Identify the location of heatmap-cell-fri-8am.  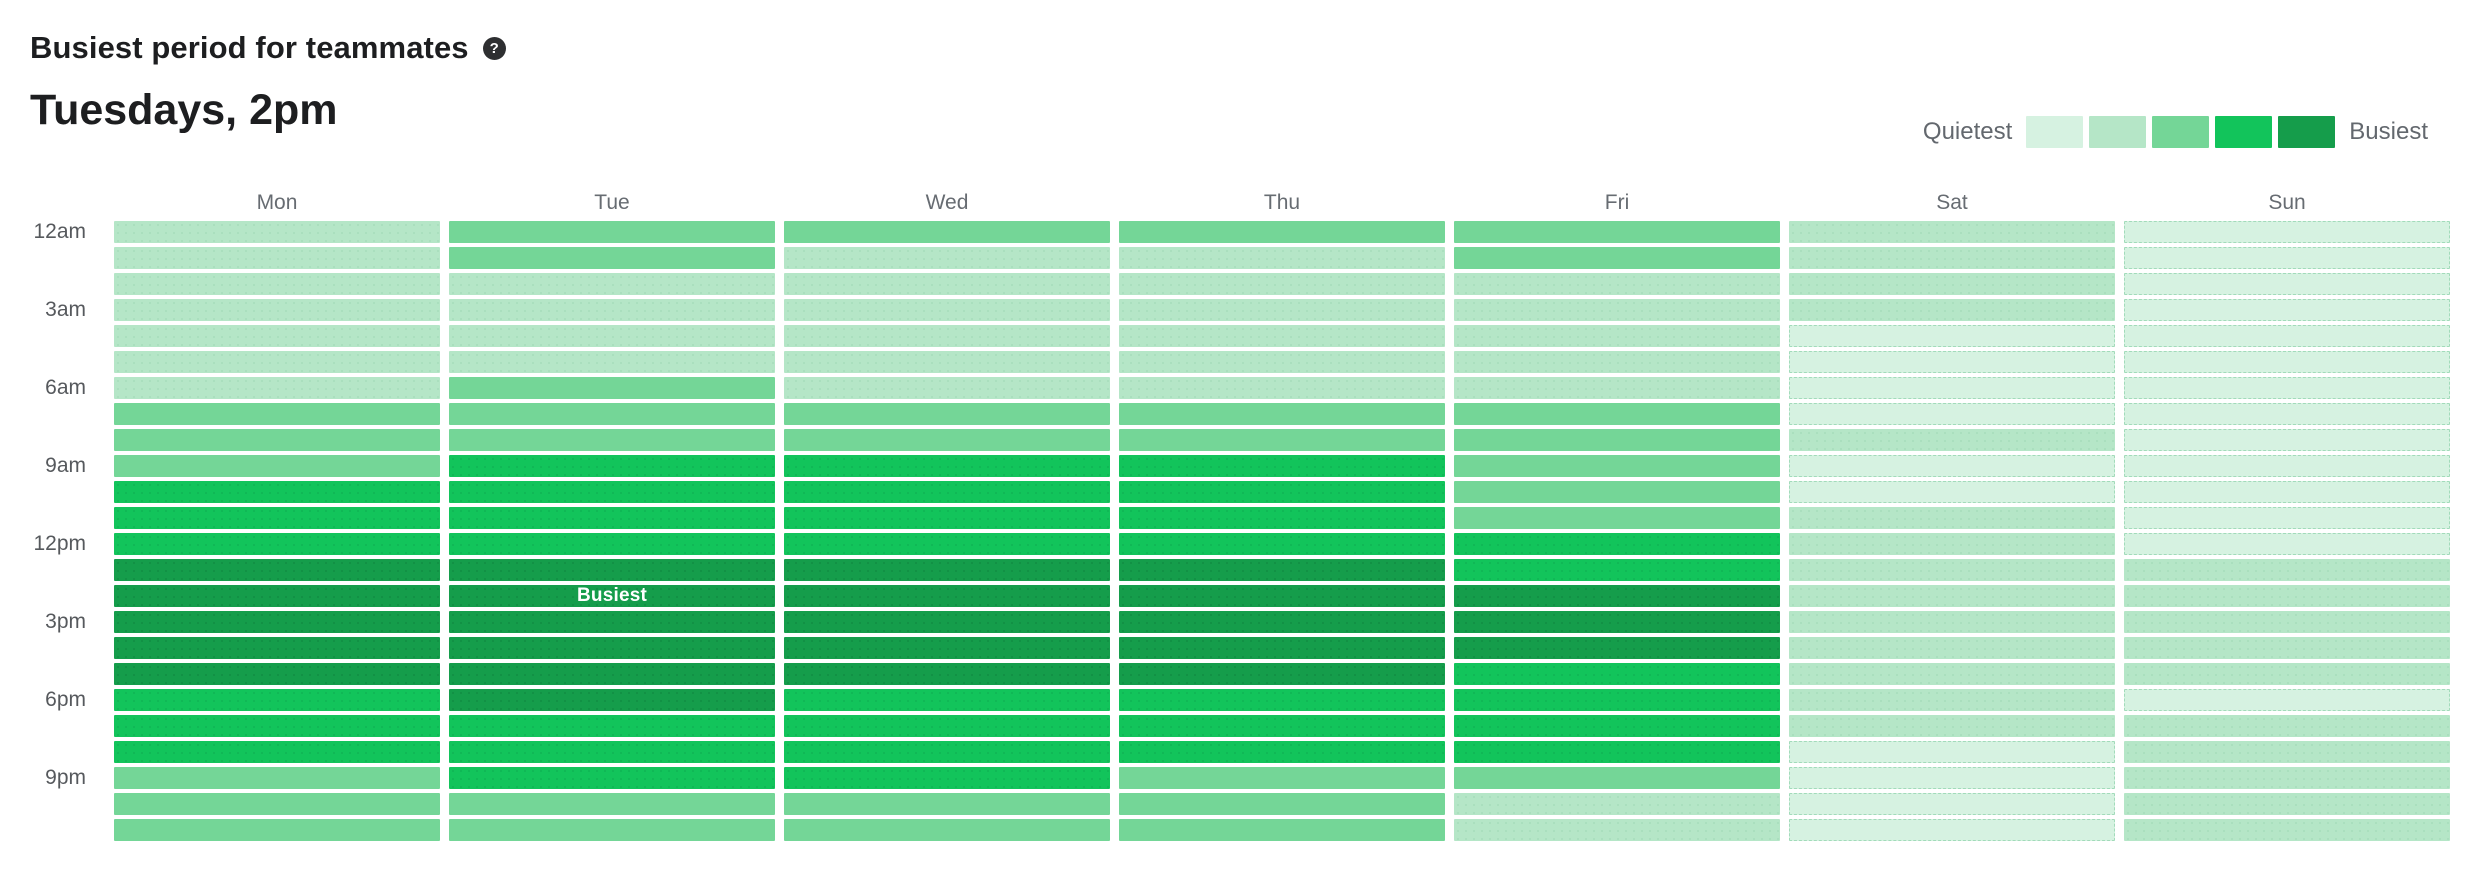
(1617, 440).